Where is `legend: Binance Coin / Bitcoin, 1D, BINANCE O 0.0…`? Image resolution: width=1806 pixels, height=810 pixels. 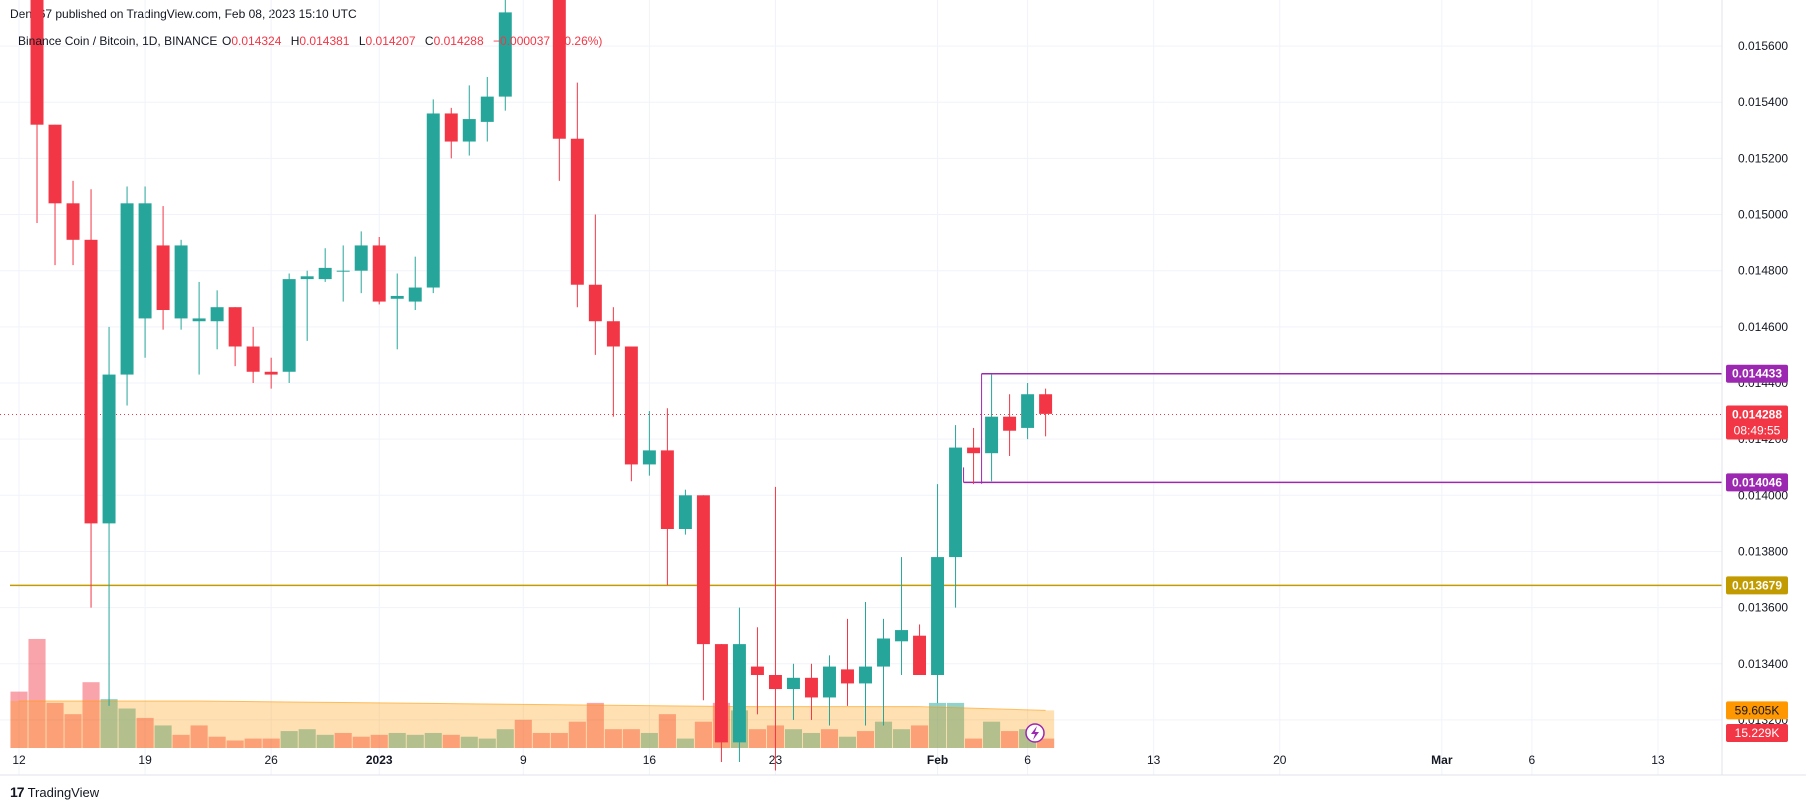 legend: Binance Coin / Bitcoin, 1D, BINANCE O 0.0… is located at coordinates (310, 41).